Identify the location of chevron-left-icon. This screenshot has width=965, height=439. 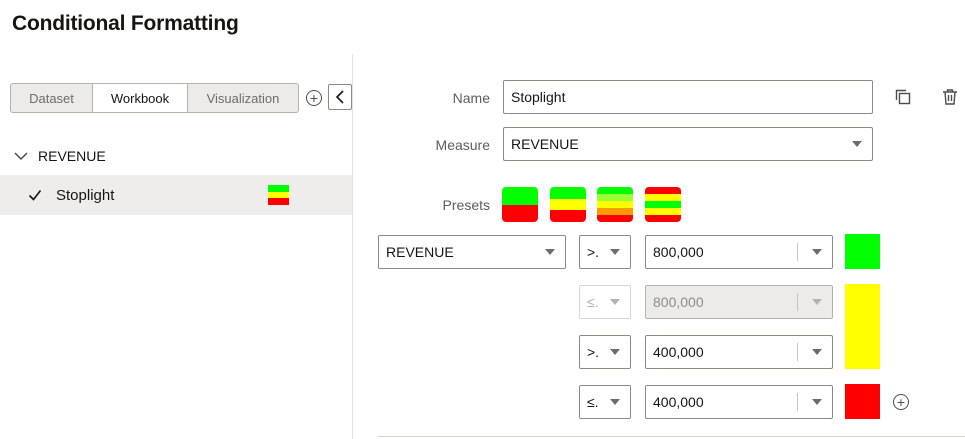
(339, 97).